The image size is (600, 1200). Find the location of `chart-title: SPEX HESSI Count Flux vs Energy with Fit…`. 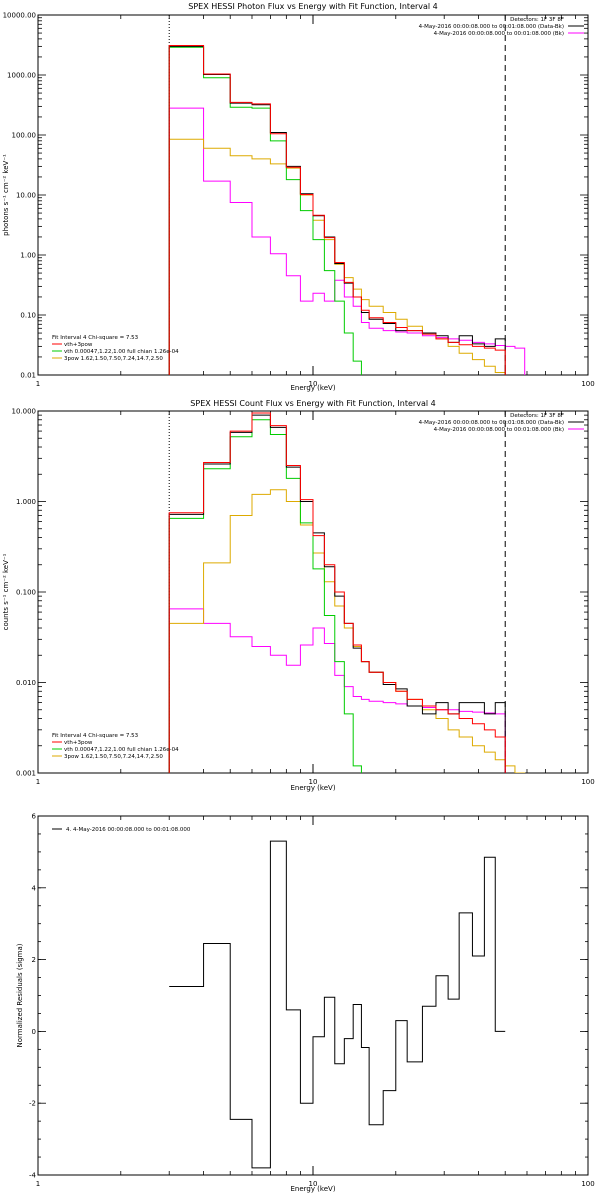

chart-title: SPEX HESSI Count Flux vs Energy with Fit… is located at coordinates (312, 403).